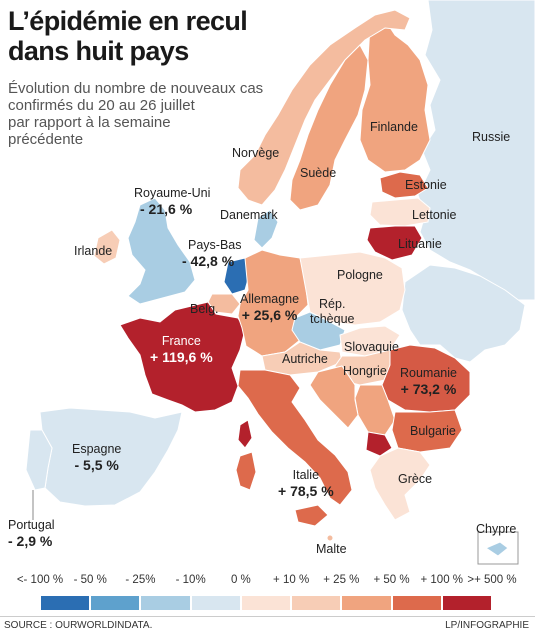 Image resolution: width=535 pixels, height=640 pixels. What do you see at coordinates (404, 185) in the screenshot?
I see `country-estonie` at bounding box center [404, 185].